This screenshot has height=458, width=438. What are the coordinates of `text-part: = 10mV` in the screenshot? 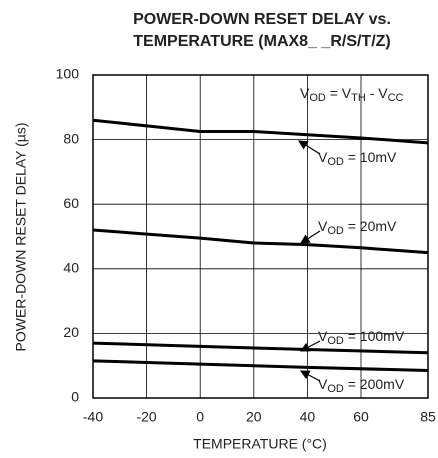 It's located at (370, 157).